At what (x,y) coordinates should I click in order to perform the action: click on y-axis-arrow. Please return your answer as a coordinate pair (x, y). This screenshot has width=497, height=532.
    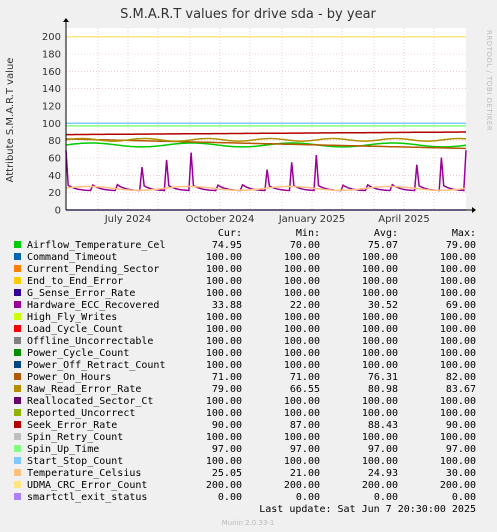
    Looking at the image, I should click on (66, 20).